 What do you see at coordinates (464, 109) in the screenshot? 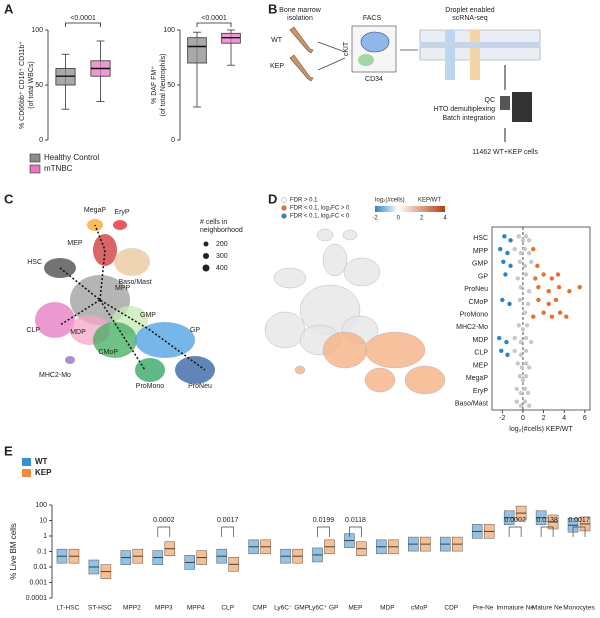
I see `step-label: HTO demultiplexing` at bounding box center [464, 109].